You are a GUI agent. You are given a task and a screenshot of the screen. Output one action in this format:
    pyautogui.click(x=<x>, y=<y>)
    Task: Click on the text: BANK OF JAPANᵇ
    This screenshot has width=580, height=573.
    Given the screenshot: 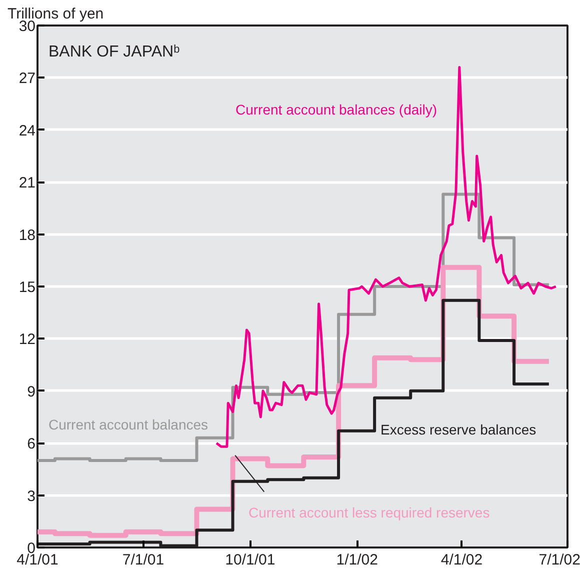 What is the action you would take?
    pyautogui.click(x=114, y=52)
    